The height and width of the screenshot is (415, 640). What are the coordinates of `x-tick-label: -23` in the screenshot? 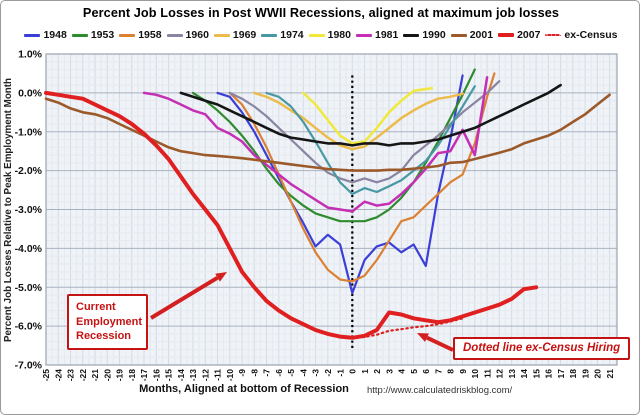 It's located at (71, 375).